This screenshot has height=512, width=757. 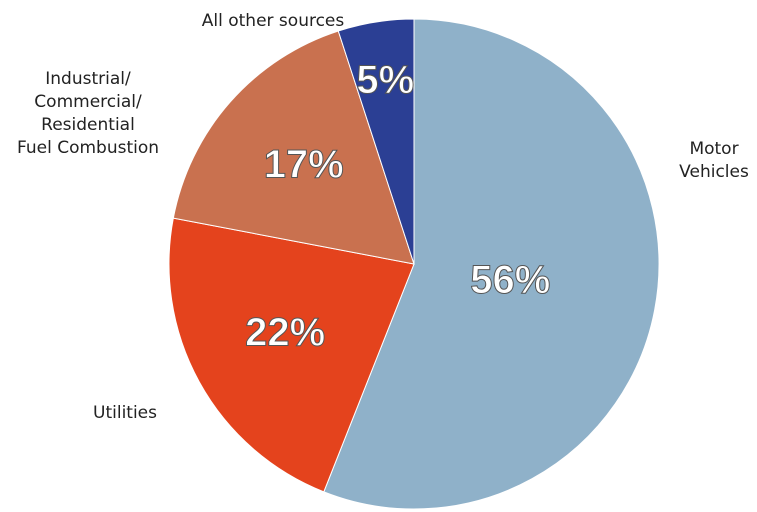 I want to click on value-label: 17%, so click(x=304, y=164).